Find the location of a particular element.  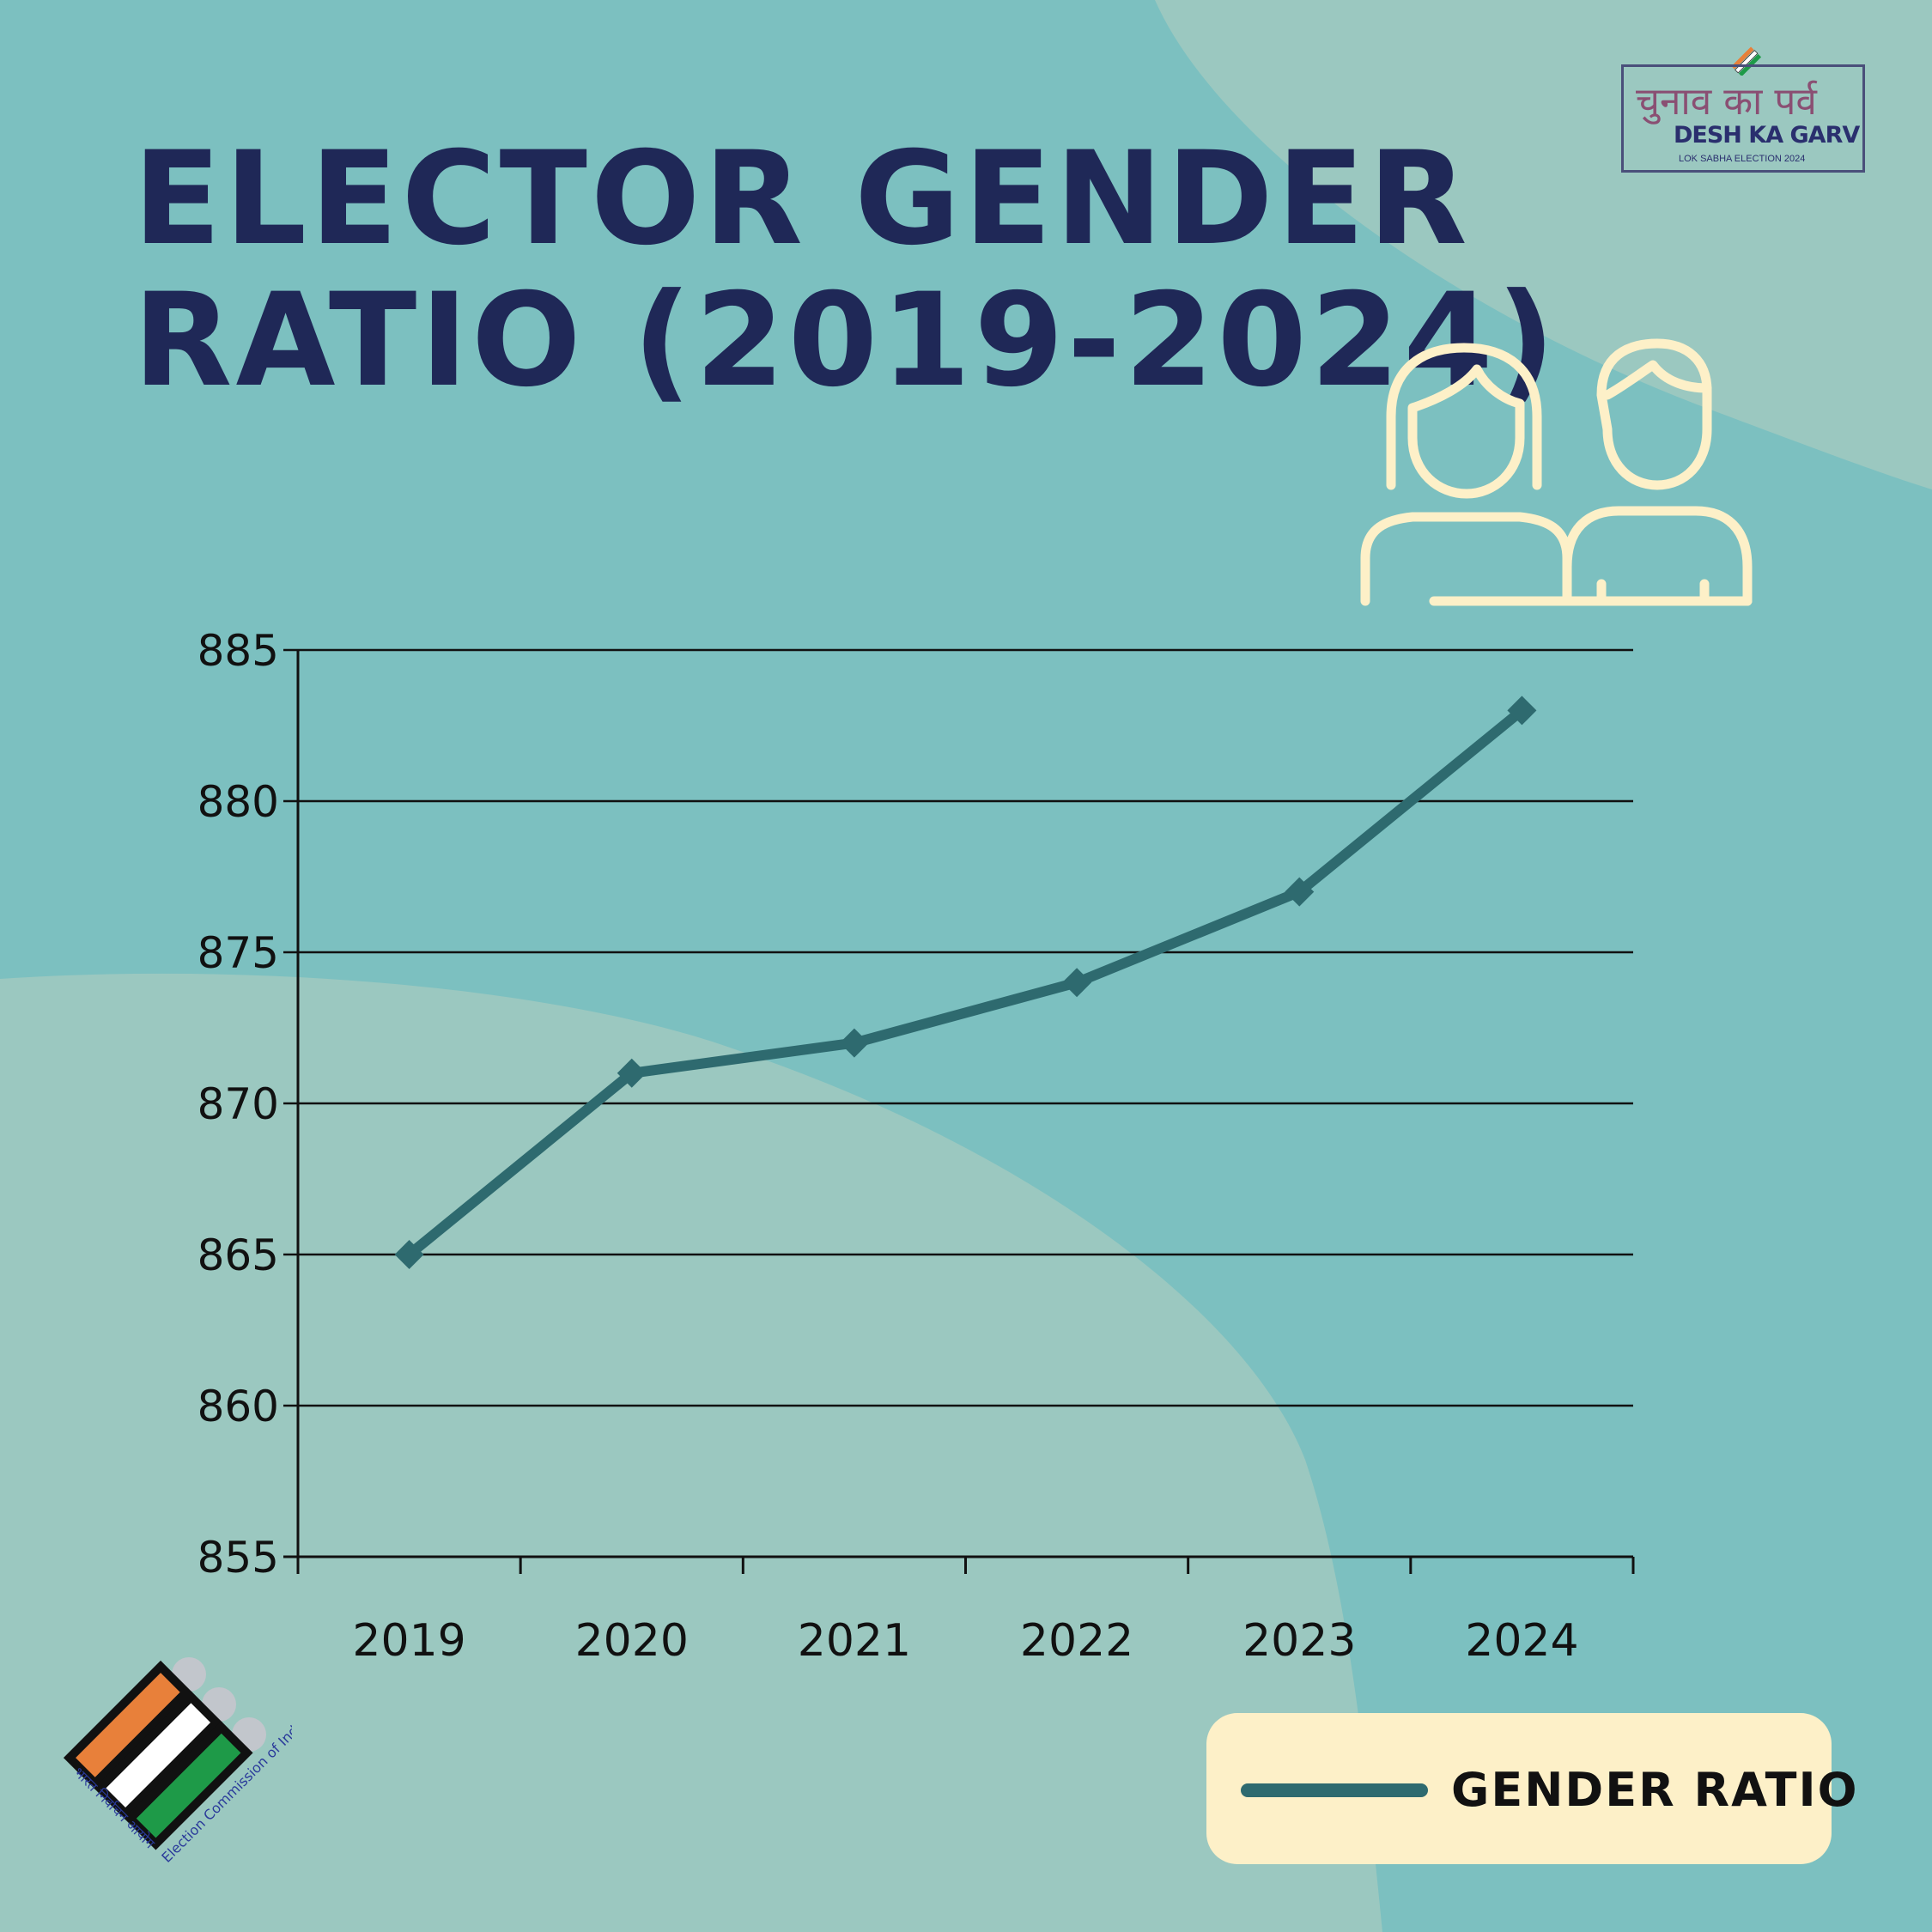

x-tick-label: 2020 is located at coordinates (632, 1641).